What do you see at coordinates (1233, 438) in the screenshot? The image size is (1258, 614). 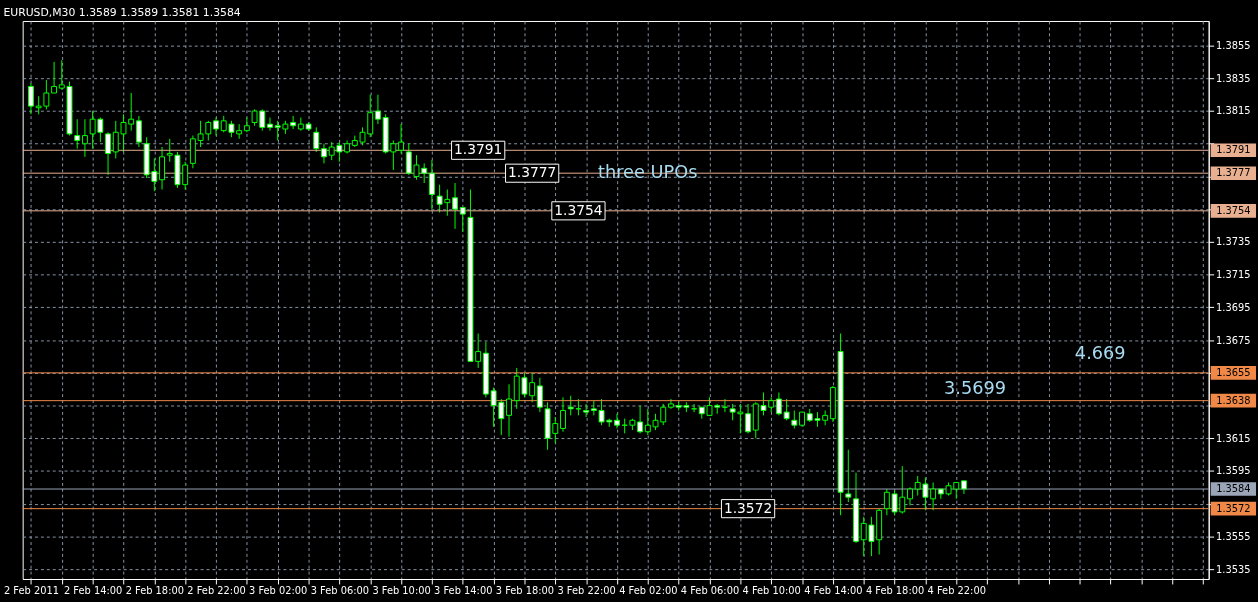 I see `y-tick-label: 1.3615` at bounding box center [1233, 438].